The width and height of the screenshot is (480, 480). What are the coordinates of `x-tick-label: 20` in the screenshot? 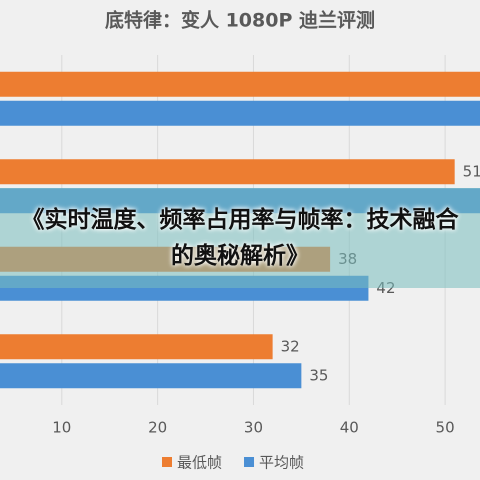 It's located at (157, 428).